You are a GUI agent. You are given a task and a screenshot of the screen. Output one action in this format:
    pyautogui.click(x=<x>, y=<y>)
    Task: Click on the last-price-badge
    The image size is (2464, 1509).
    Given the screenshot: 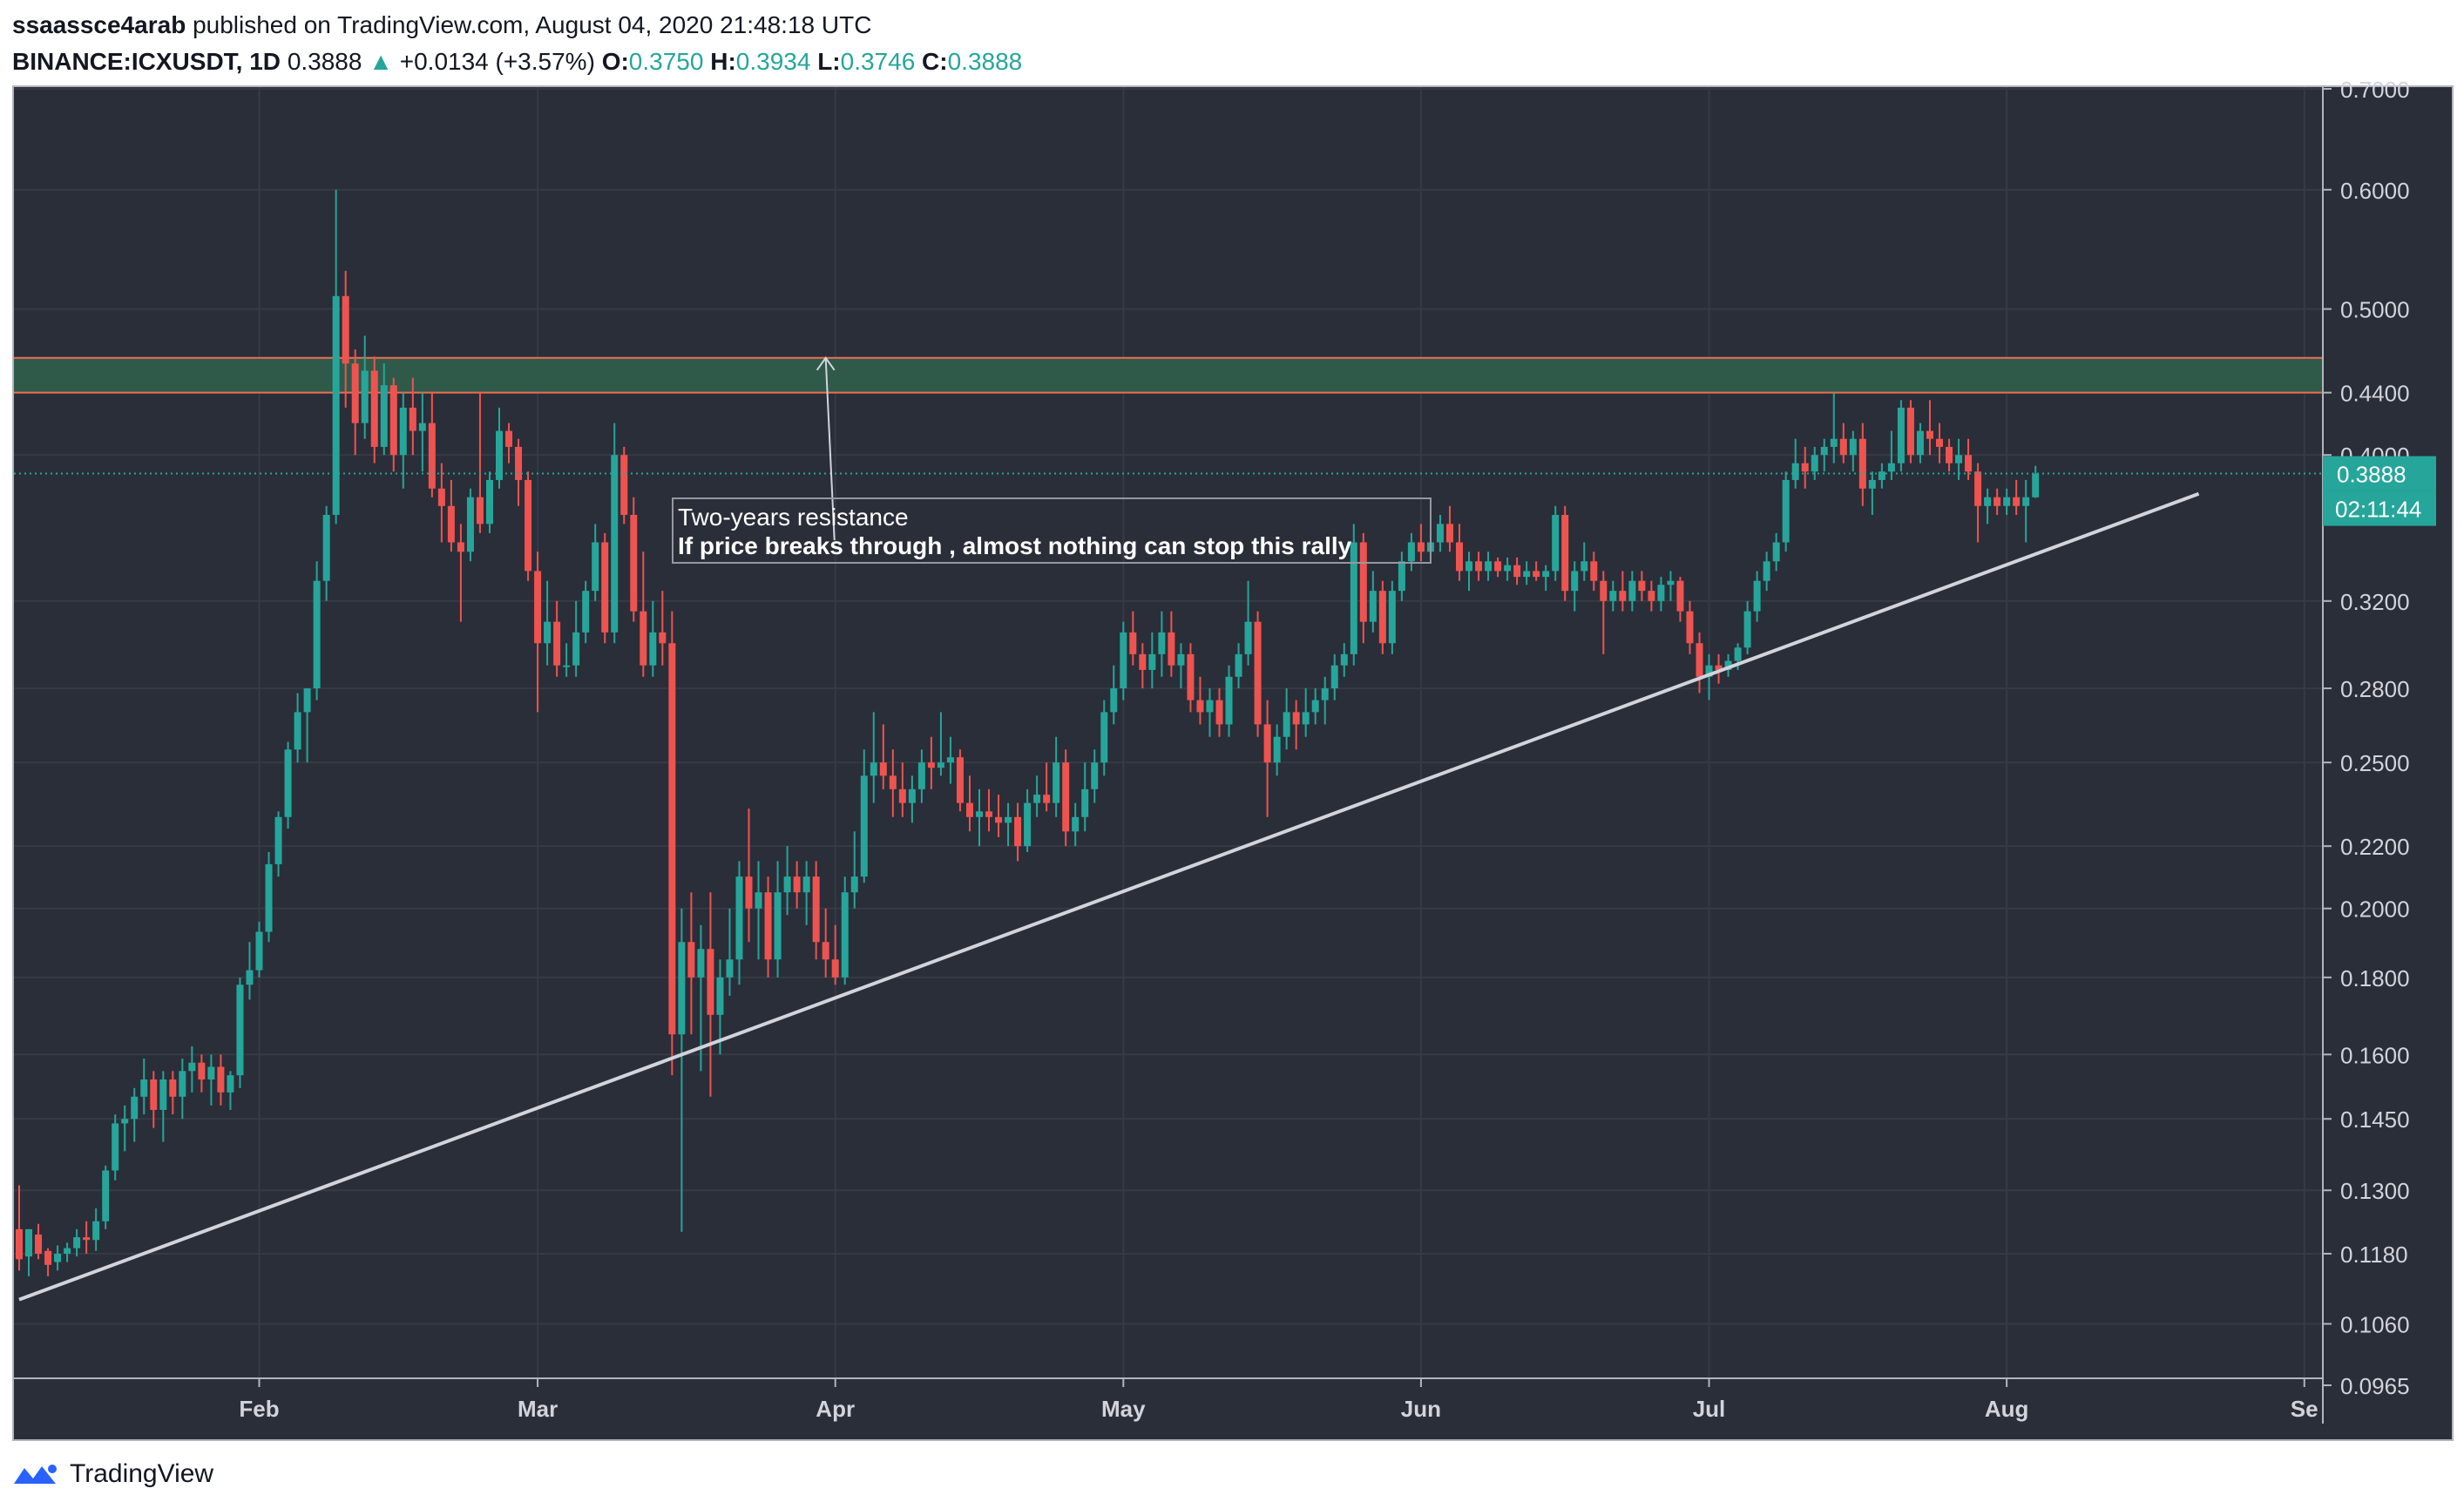 What is the action you would take?
    pyautogui.click(x=2379, y=473)
    